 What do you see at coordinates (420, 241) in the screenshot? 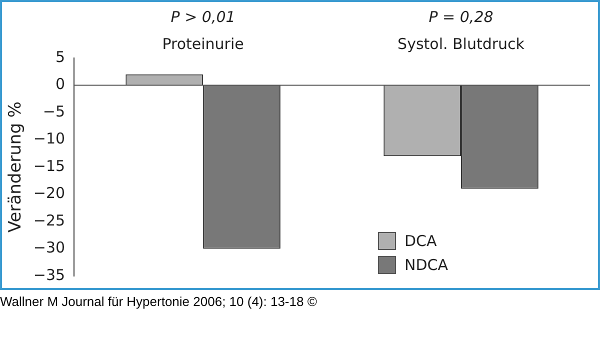
I see `legend-label: DCA` at bounding box center [420, 241].